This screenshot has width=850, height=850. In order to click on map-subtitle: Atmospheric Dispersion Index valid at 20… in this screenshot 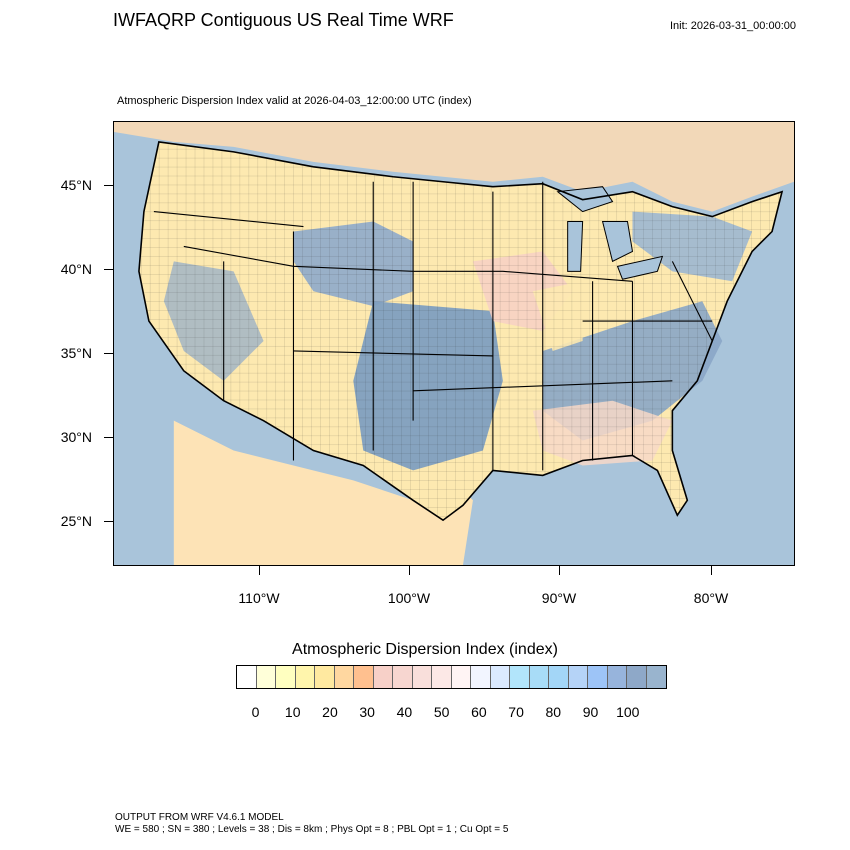, I will do `click(294, 101)`.